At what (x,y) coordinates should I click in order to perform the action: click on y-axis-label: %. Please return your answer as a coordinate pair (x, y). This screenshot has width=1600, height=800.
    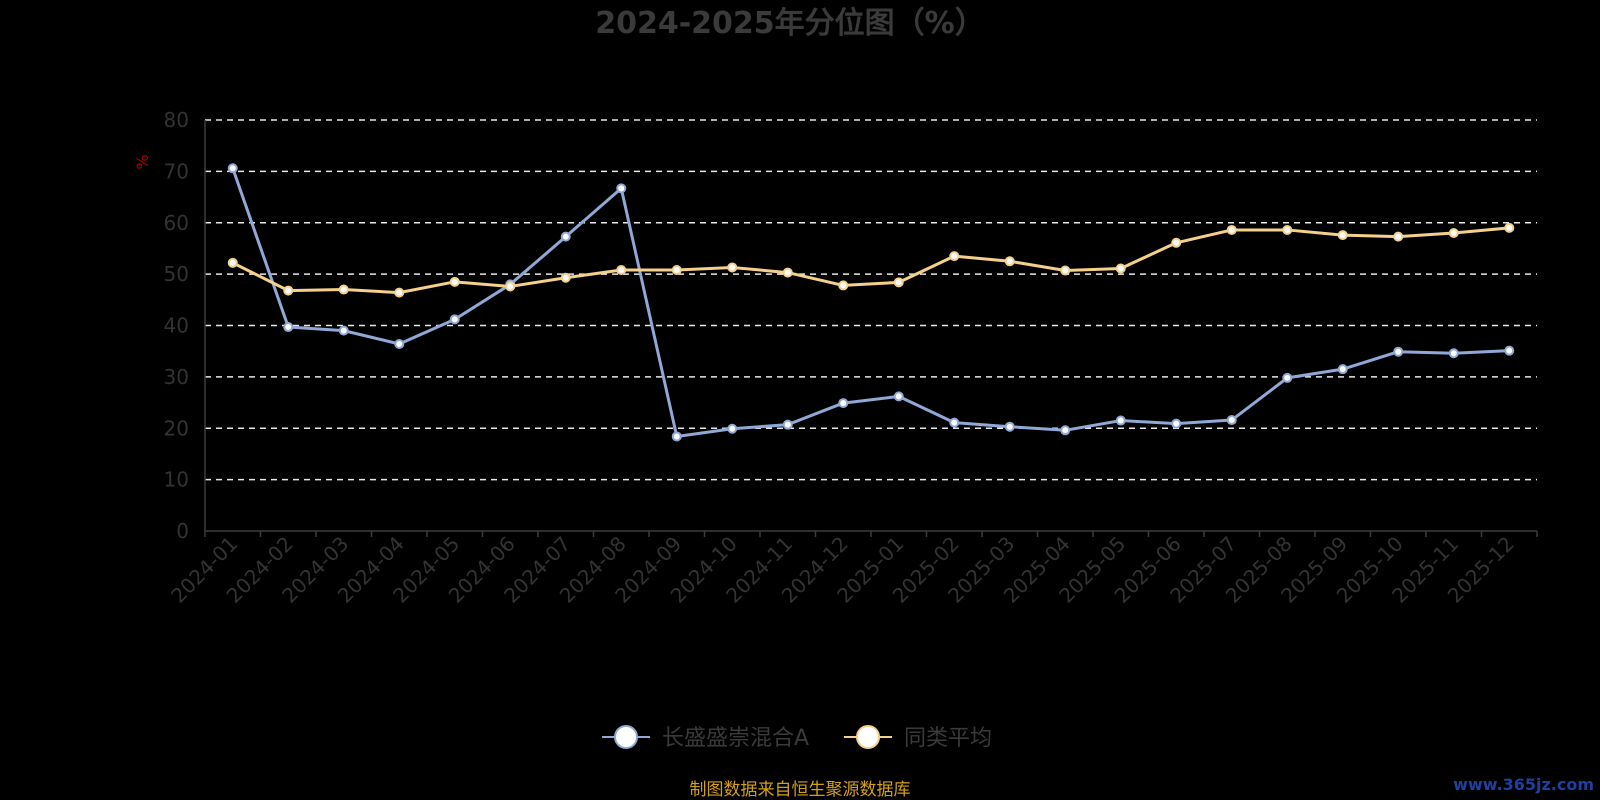
    Looking at the image, I should click on (142, 161).